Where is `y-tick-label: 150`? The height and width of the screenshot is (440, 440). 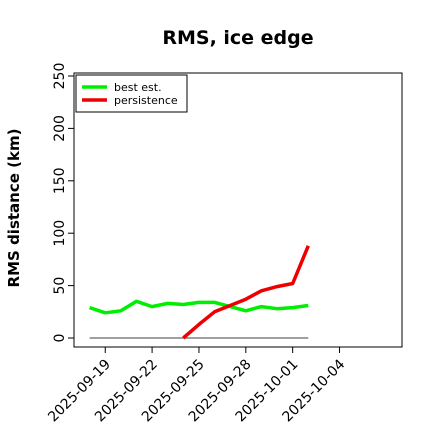 y-tick-label: 150 is located at coordinates (60, 180).